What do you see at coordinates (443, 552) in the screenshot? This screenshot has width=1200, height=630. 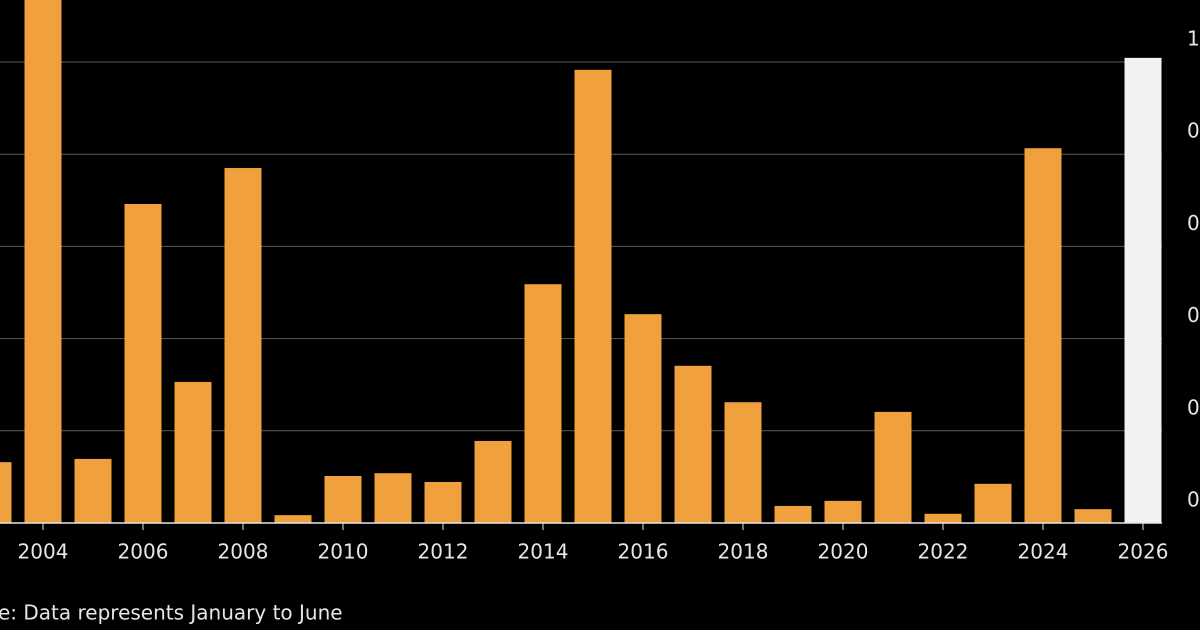 I see `x-tick-label: 2012` at bounding box center [443, 552].